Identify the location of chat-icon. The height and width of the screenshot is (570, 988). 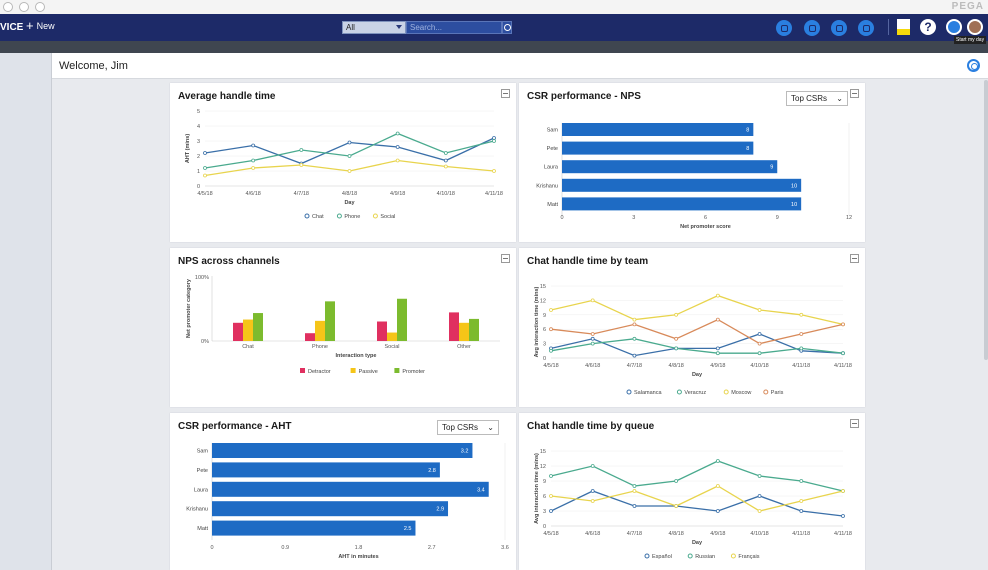
(812, 28).